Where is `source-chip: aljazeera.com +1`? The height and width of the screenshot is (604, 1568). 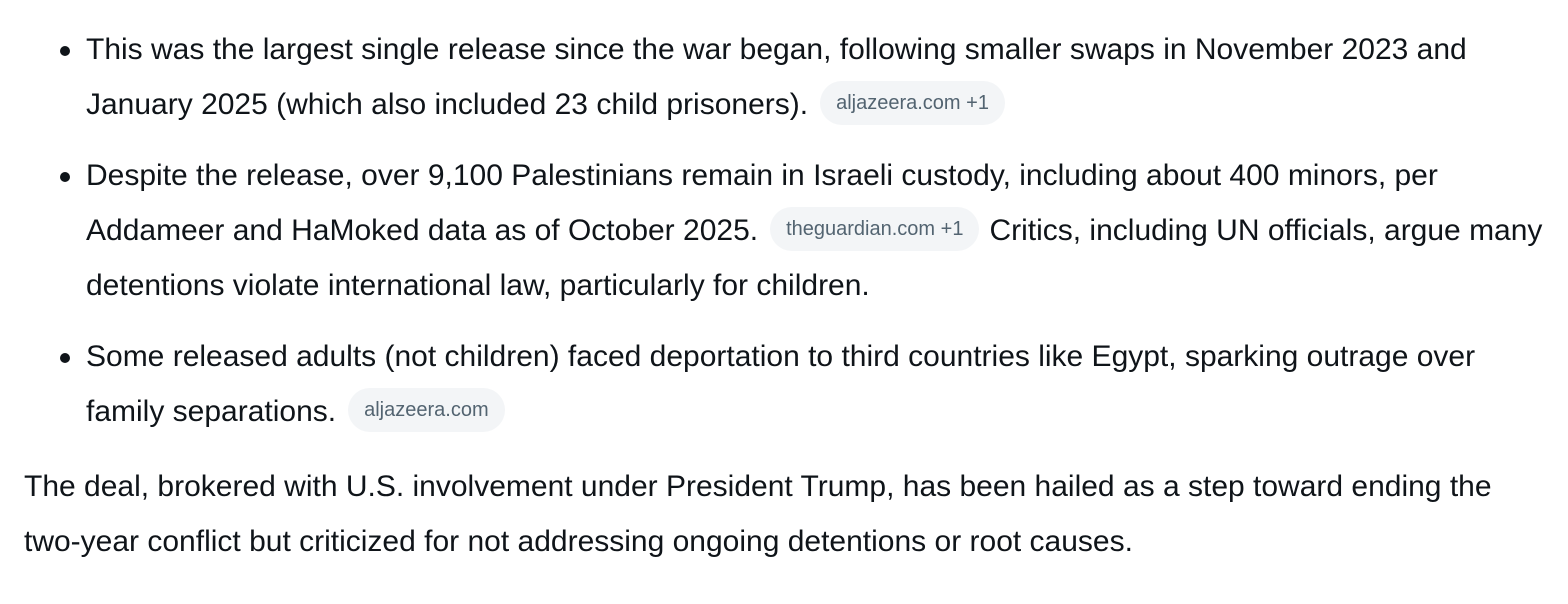
source-chip: aljazeera.com +1 is located at coordinates (912, 103).